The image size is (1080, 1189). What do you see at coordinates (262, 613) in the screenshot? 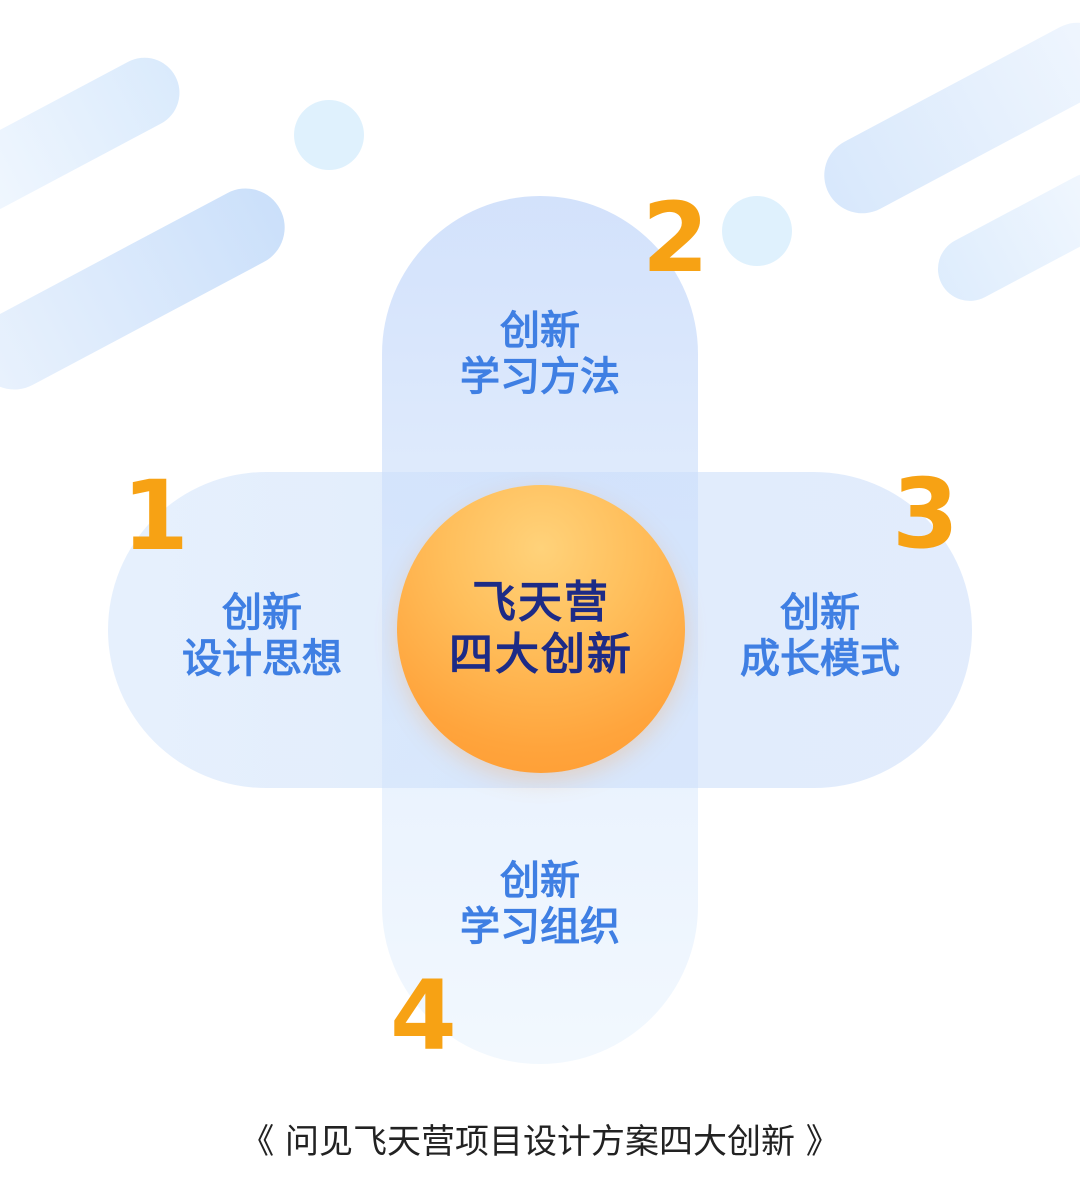
I see `item-1-label-line1: 创新` at bounding box center [262, 613].